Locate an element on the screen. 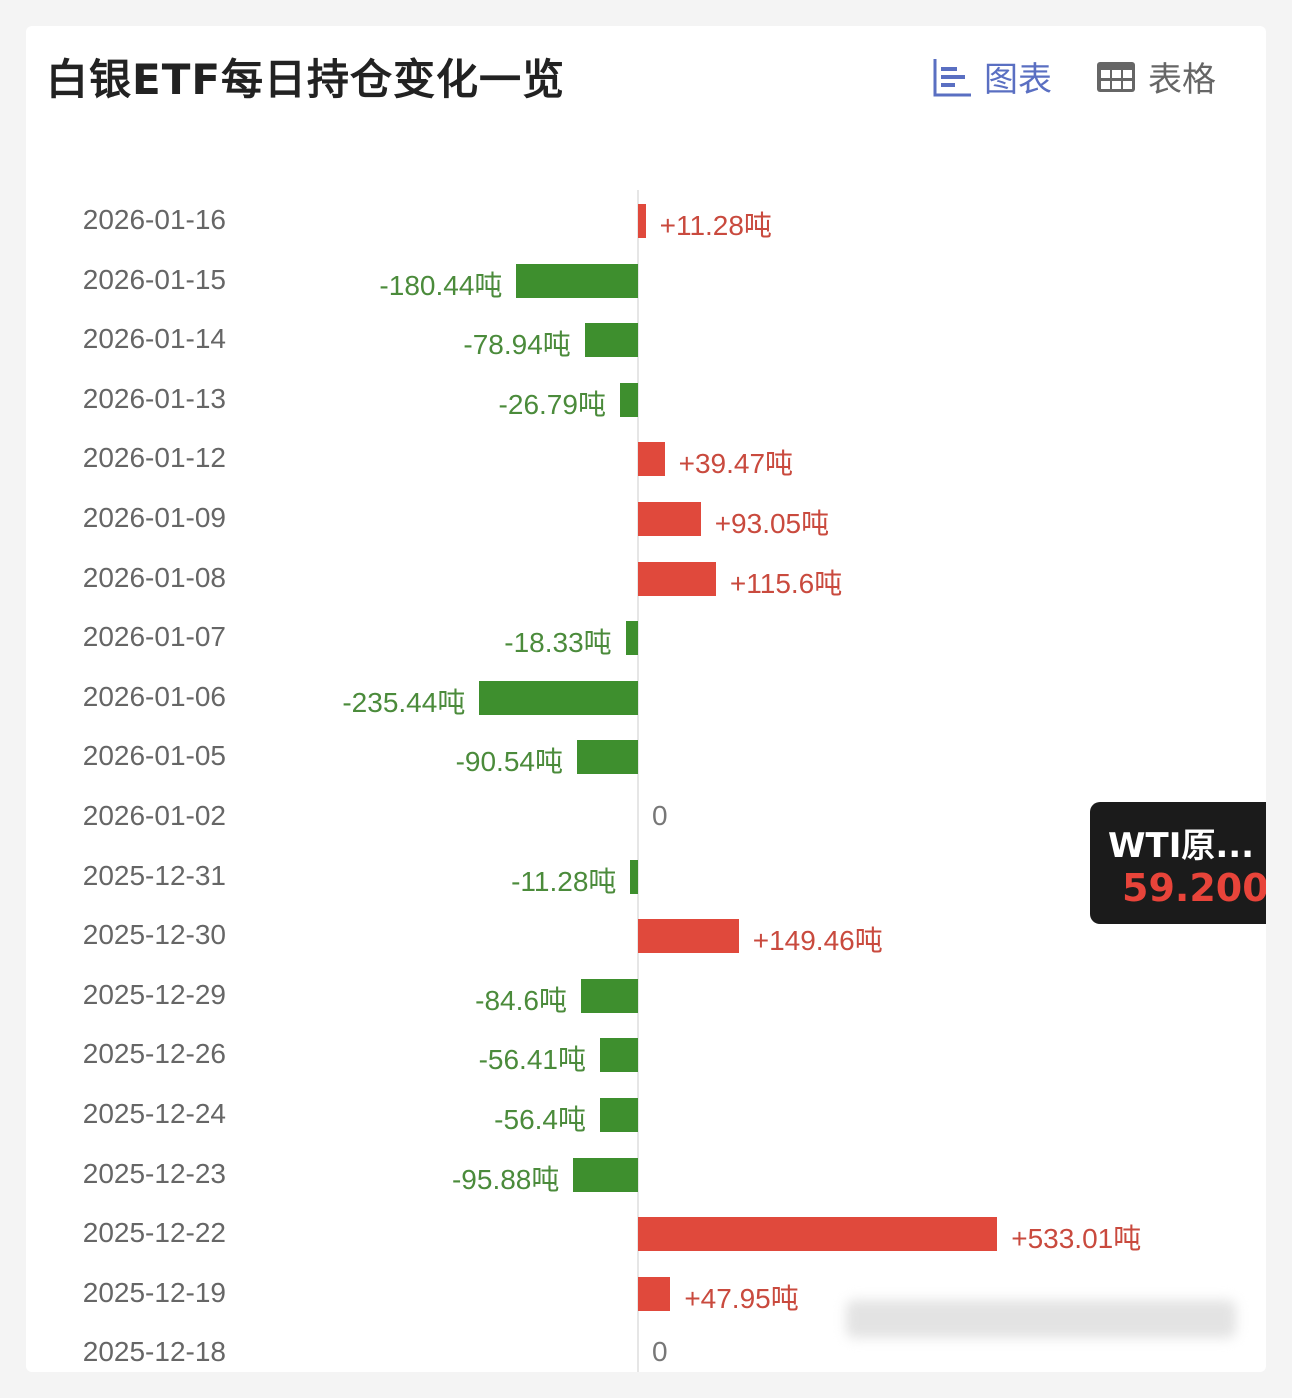  table-icon is located at coordinates (1116, 76).